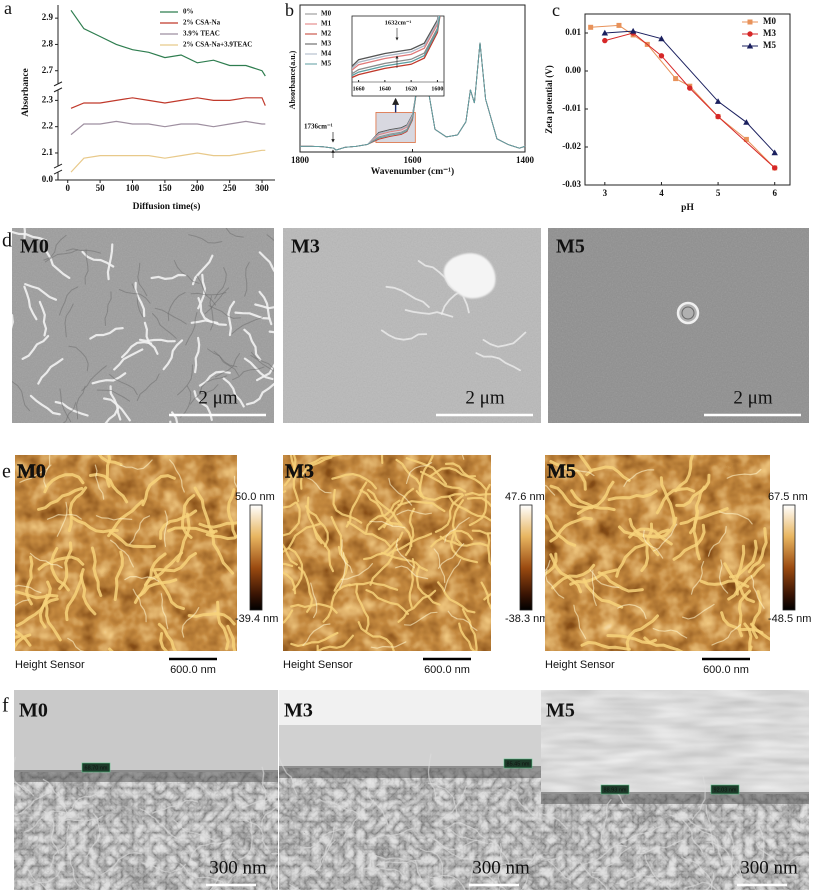  I want to click on legend-label: M0, so click(769, 21).